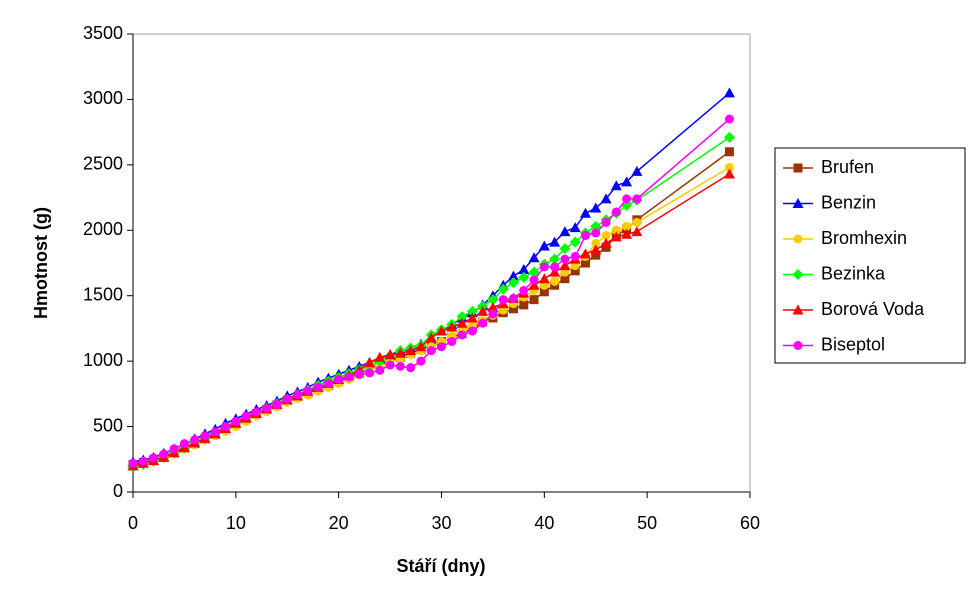 Image resolution: width=971 pixels, height=605 pixels. Describe the element at coordinates (873, 309) in the screenshot. I see `legend-label: Borová Voda` at that location.